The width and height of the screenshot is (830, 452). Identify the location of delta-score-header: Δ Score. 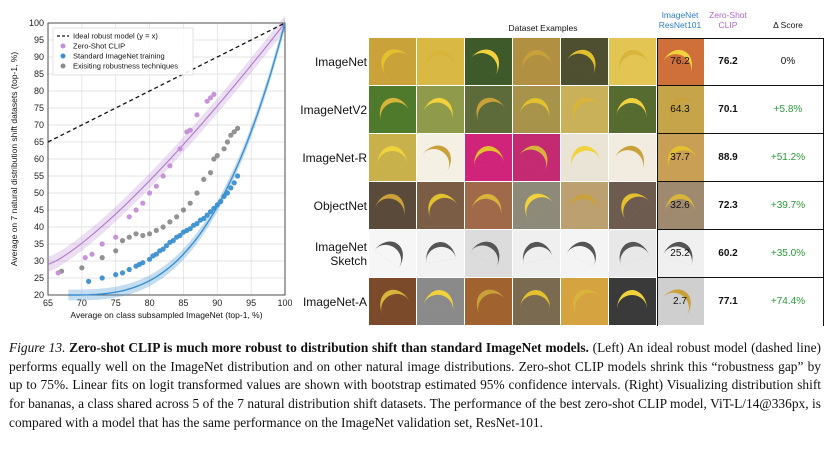
(788, 25).